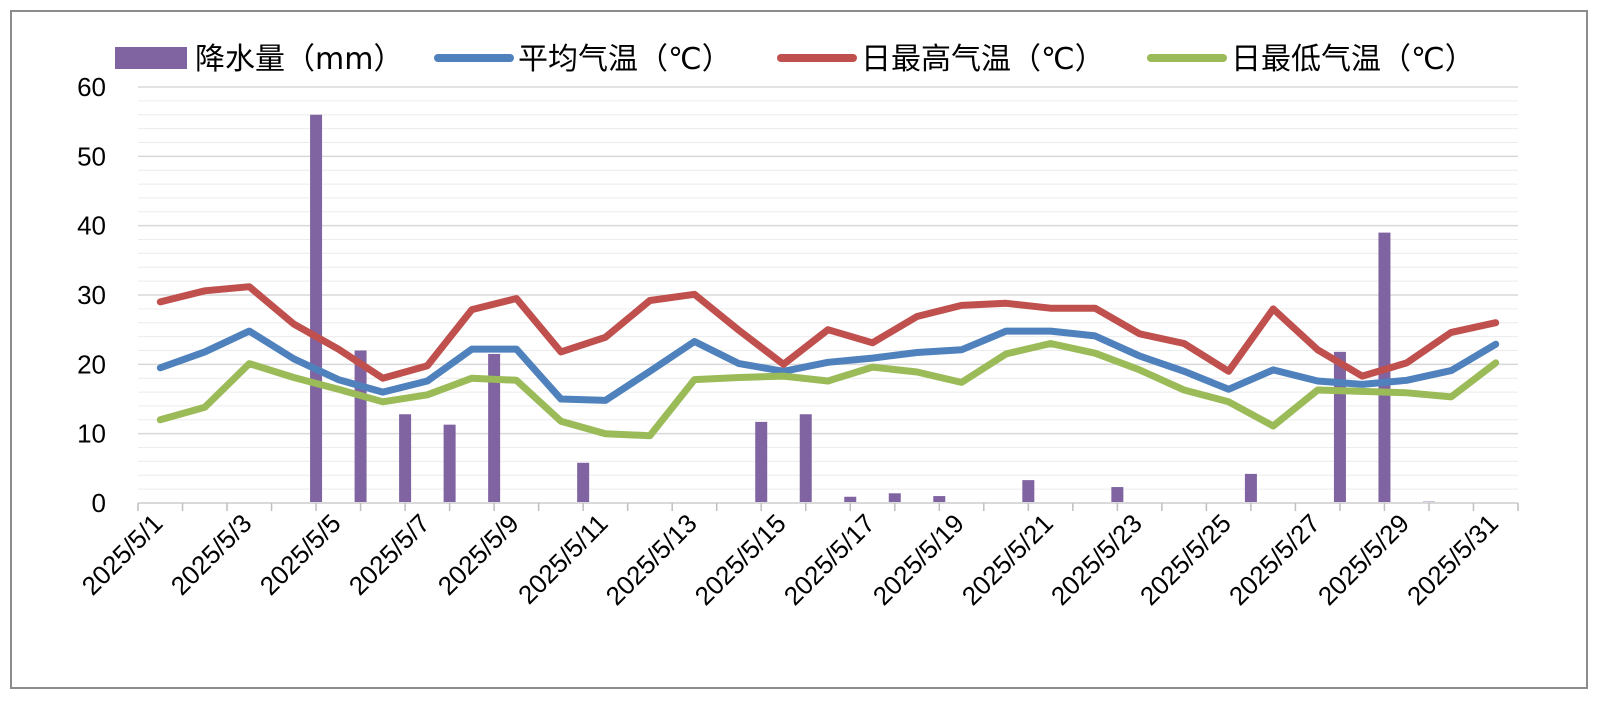 The width and height of the screenshot is (1600, 701). What do you see at coordinates (299, 59) in the screenshot?
I see `legend-label: 降水量（mm）` at bounding box center [299, 59].